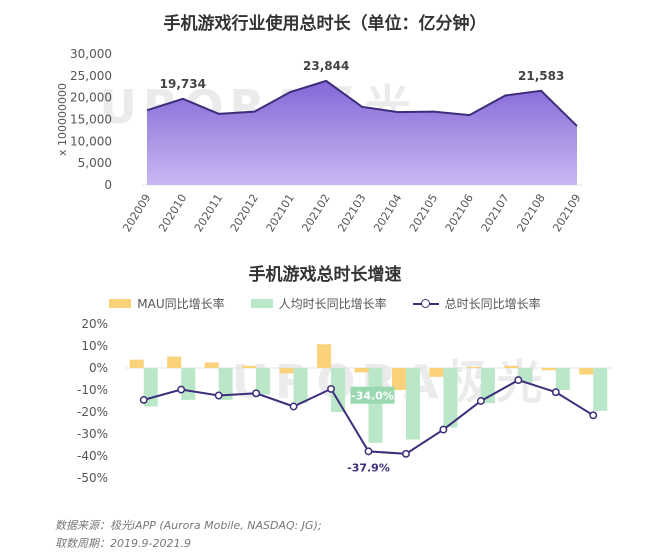  Describe the element at coordinates (92, 434) in the screenshot. I see `chart2-ytick: -30%` at that location.